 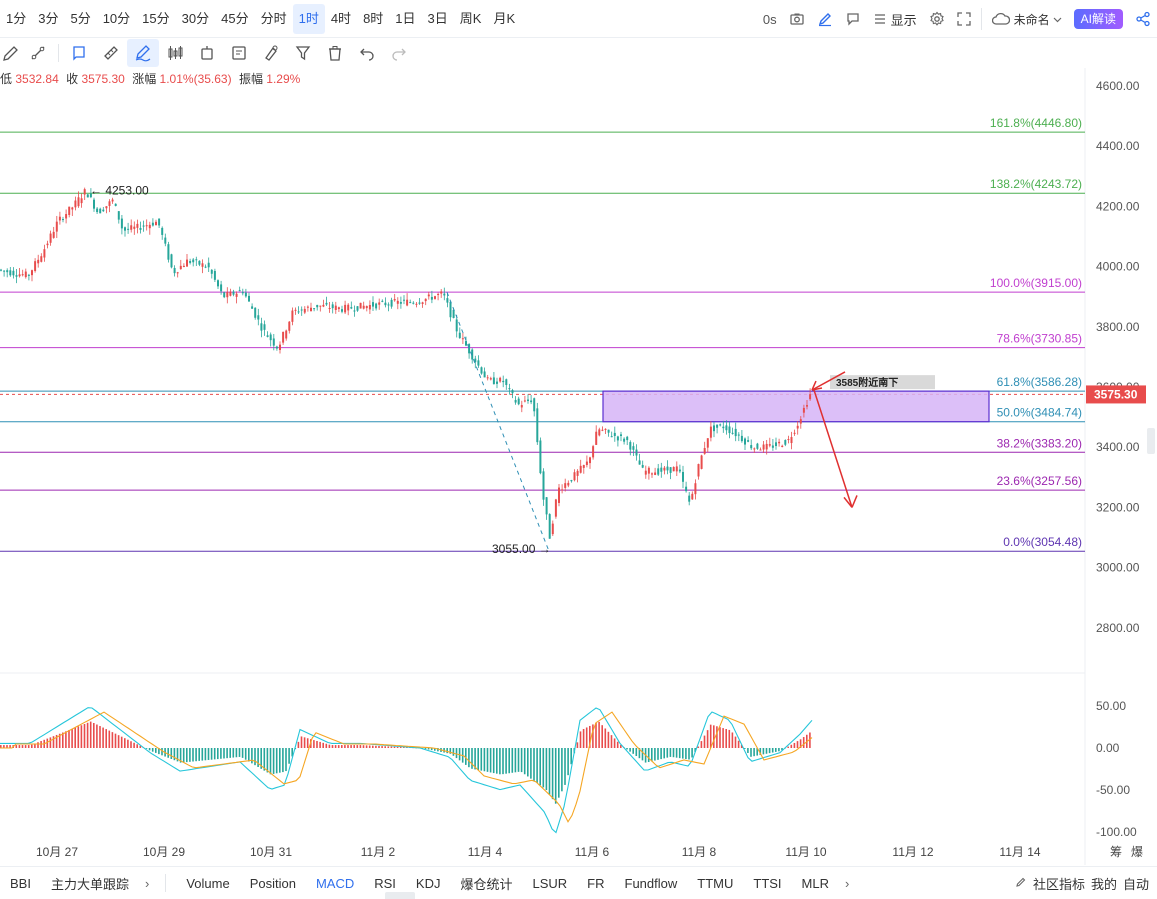 I want to click on ai-interpret-button: AI解读, so click(x=1098, y=19).